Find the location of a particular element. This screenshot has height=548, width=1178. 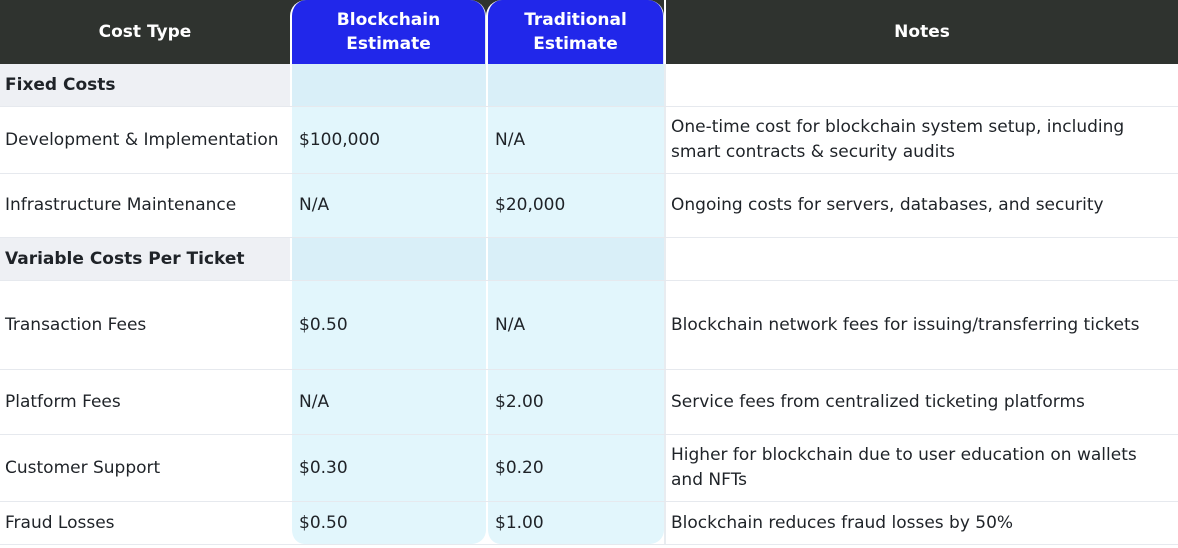

cost-type-cell: Platform Fees is located at coordinates (63, 401).